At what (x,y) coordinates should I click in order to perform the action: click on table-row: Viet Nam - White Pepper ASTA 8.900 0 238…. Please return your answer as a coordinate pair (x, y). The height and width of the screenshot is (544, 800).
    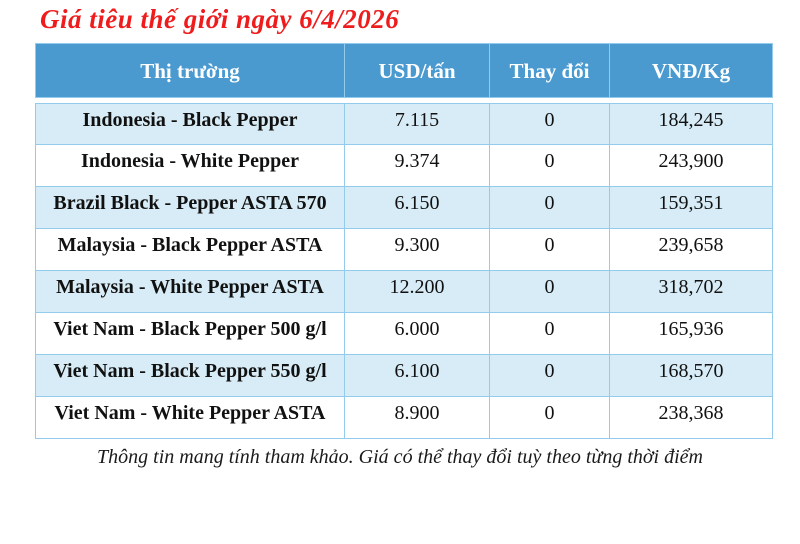
    Looking at the image, I should click on (404, 418).